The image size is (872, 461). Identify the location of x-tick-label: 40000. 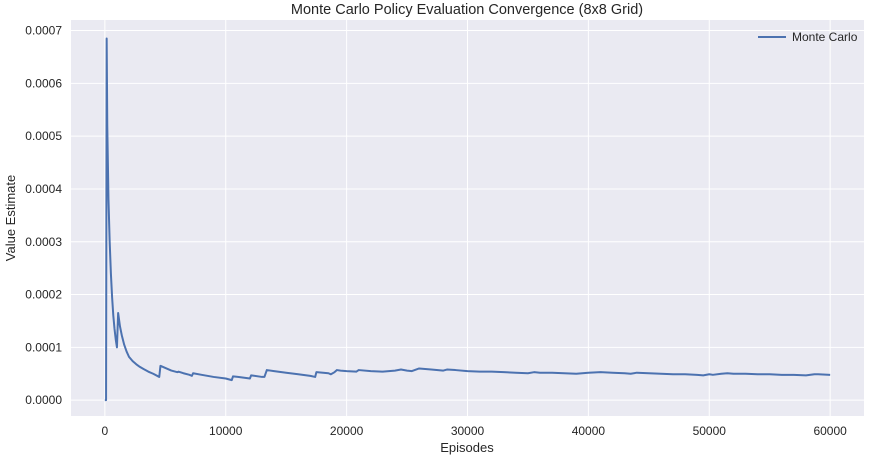
(589, 431).